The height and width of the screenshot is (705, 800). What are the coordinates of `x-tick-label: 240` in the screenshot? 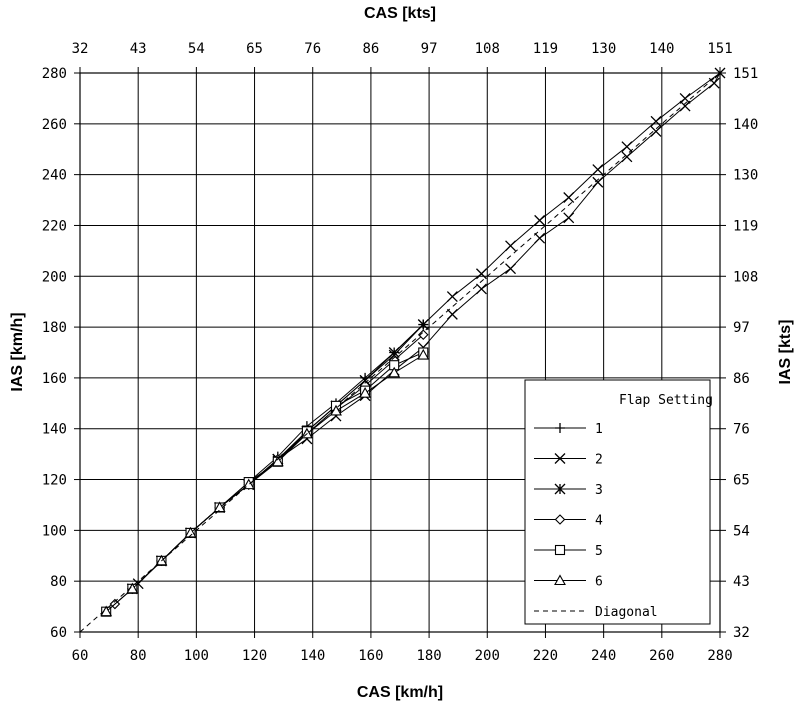 It's located at (603, 656).